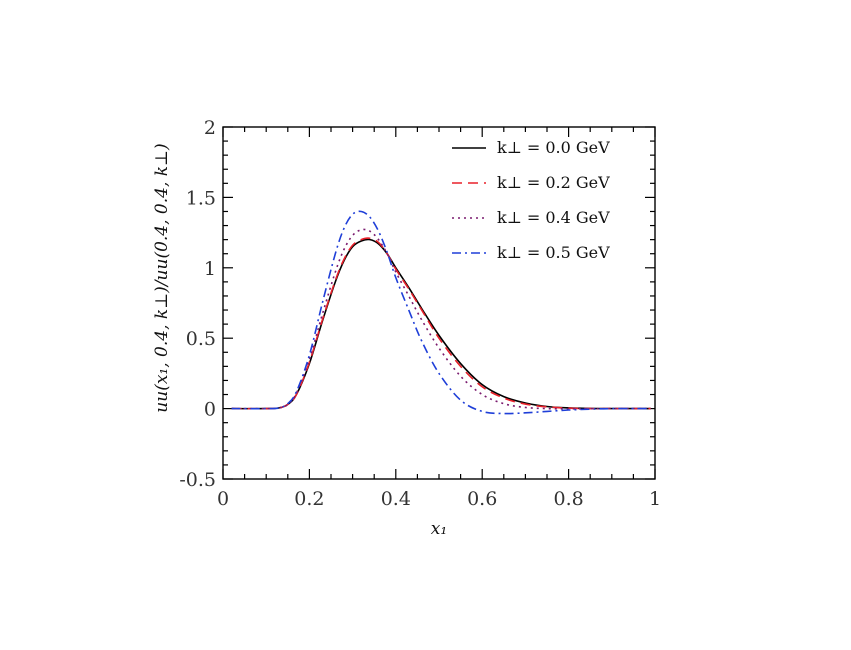 This screenshot has width=851, height=650. I want to click on y-tick-label: 1.5, so click(201, 198).